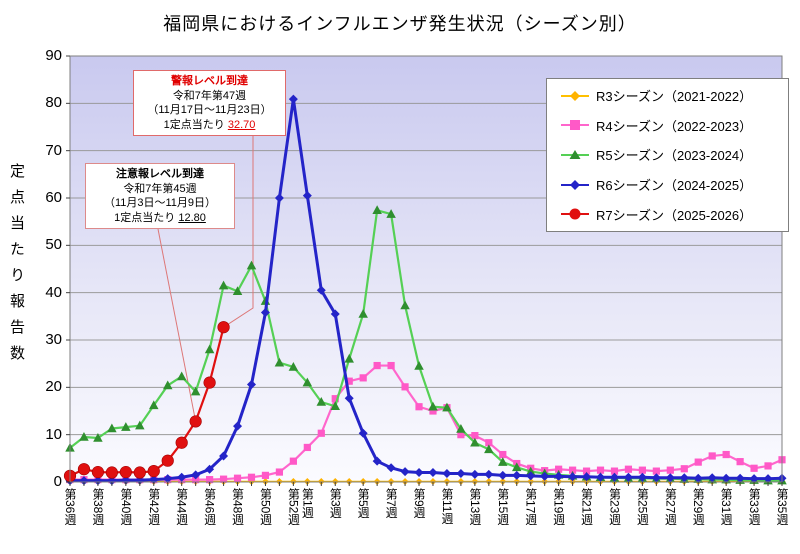 Image resolution: width=800 pixels, height=554 pixels. What do you see at coordinates (53, 197) in the screenshot?
I see `y-tick-label-60: 60` at bounding box center [53, 197].